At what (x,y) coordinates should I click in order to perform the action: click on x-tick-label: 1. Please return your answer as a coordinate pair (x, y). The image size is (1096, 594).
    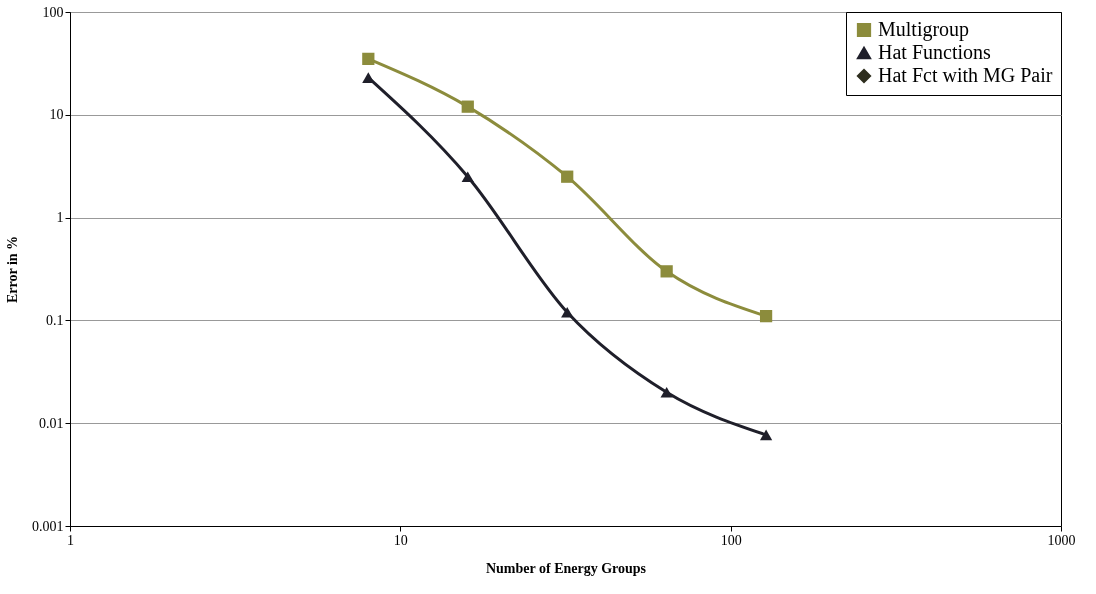
    Looking at the image, I should click on (70, 540).